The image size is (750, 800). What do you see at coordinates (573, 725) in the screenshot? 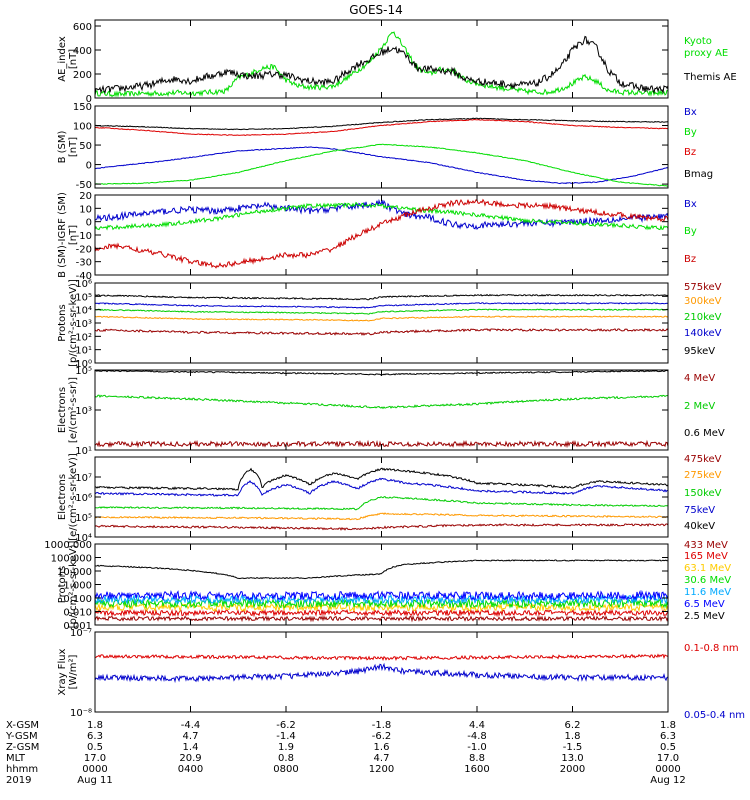
I see `axis-row-value: 6.2` at bounding box center [573, 725].